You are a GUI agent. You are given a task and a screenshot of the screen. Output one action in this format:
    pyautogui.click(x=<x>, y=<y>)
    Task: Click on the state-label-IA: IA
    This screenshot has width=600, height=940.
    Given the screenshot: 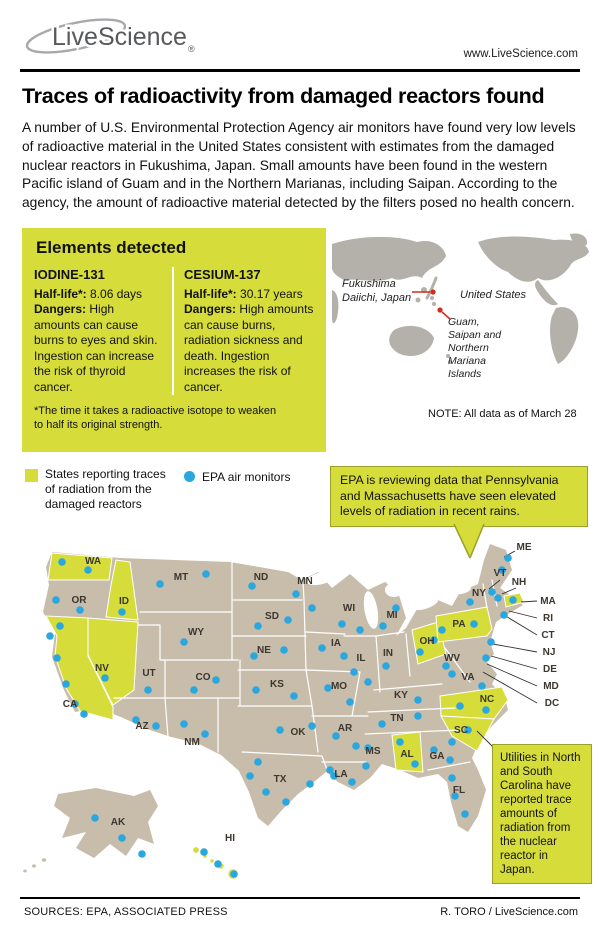 What is the action you would take?
    pyautogui.click(x=336, y=643)
    